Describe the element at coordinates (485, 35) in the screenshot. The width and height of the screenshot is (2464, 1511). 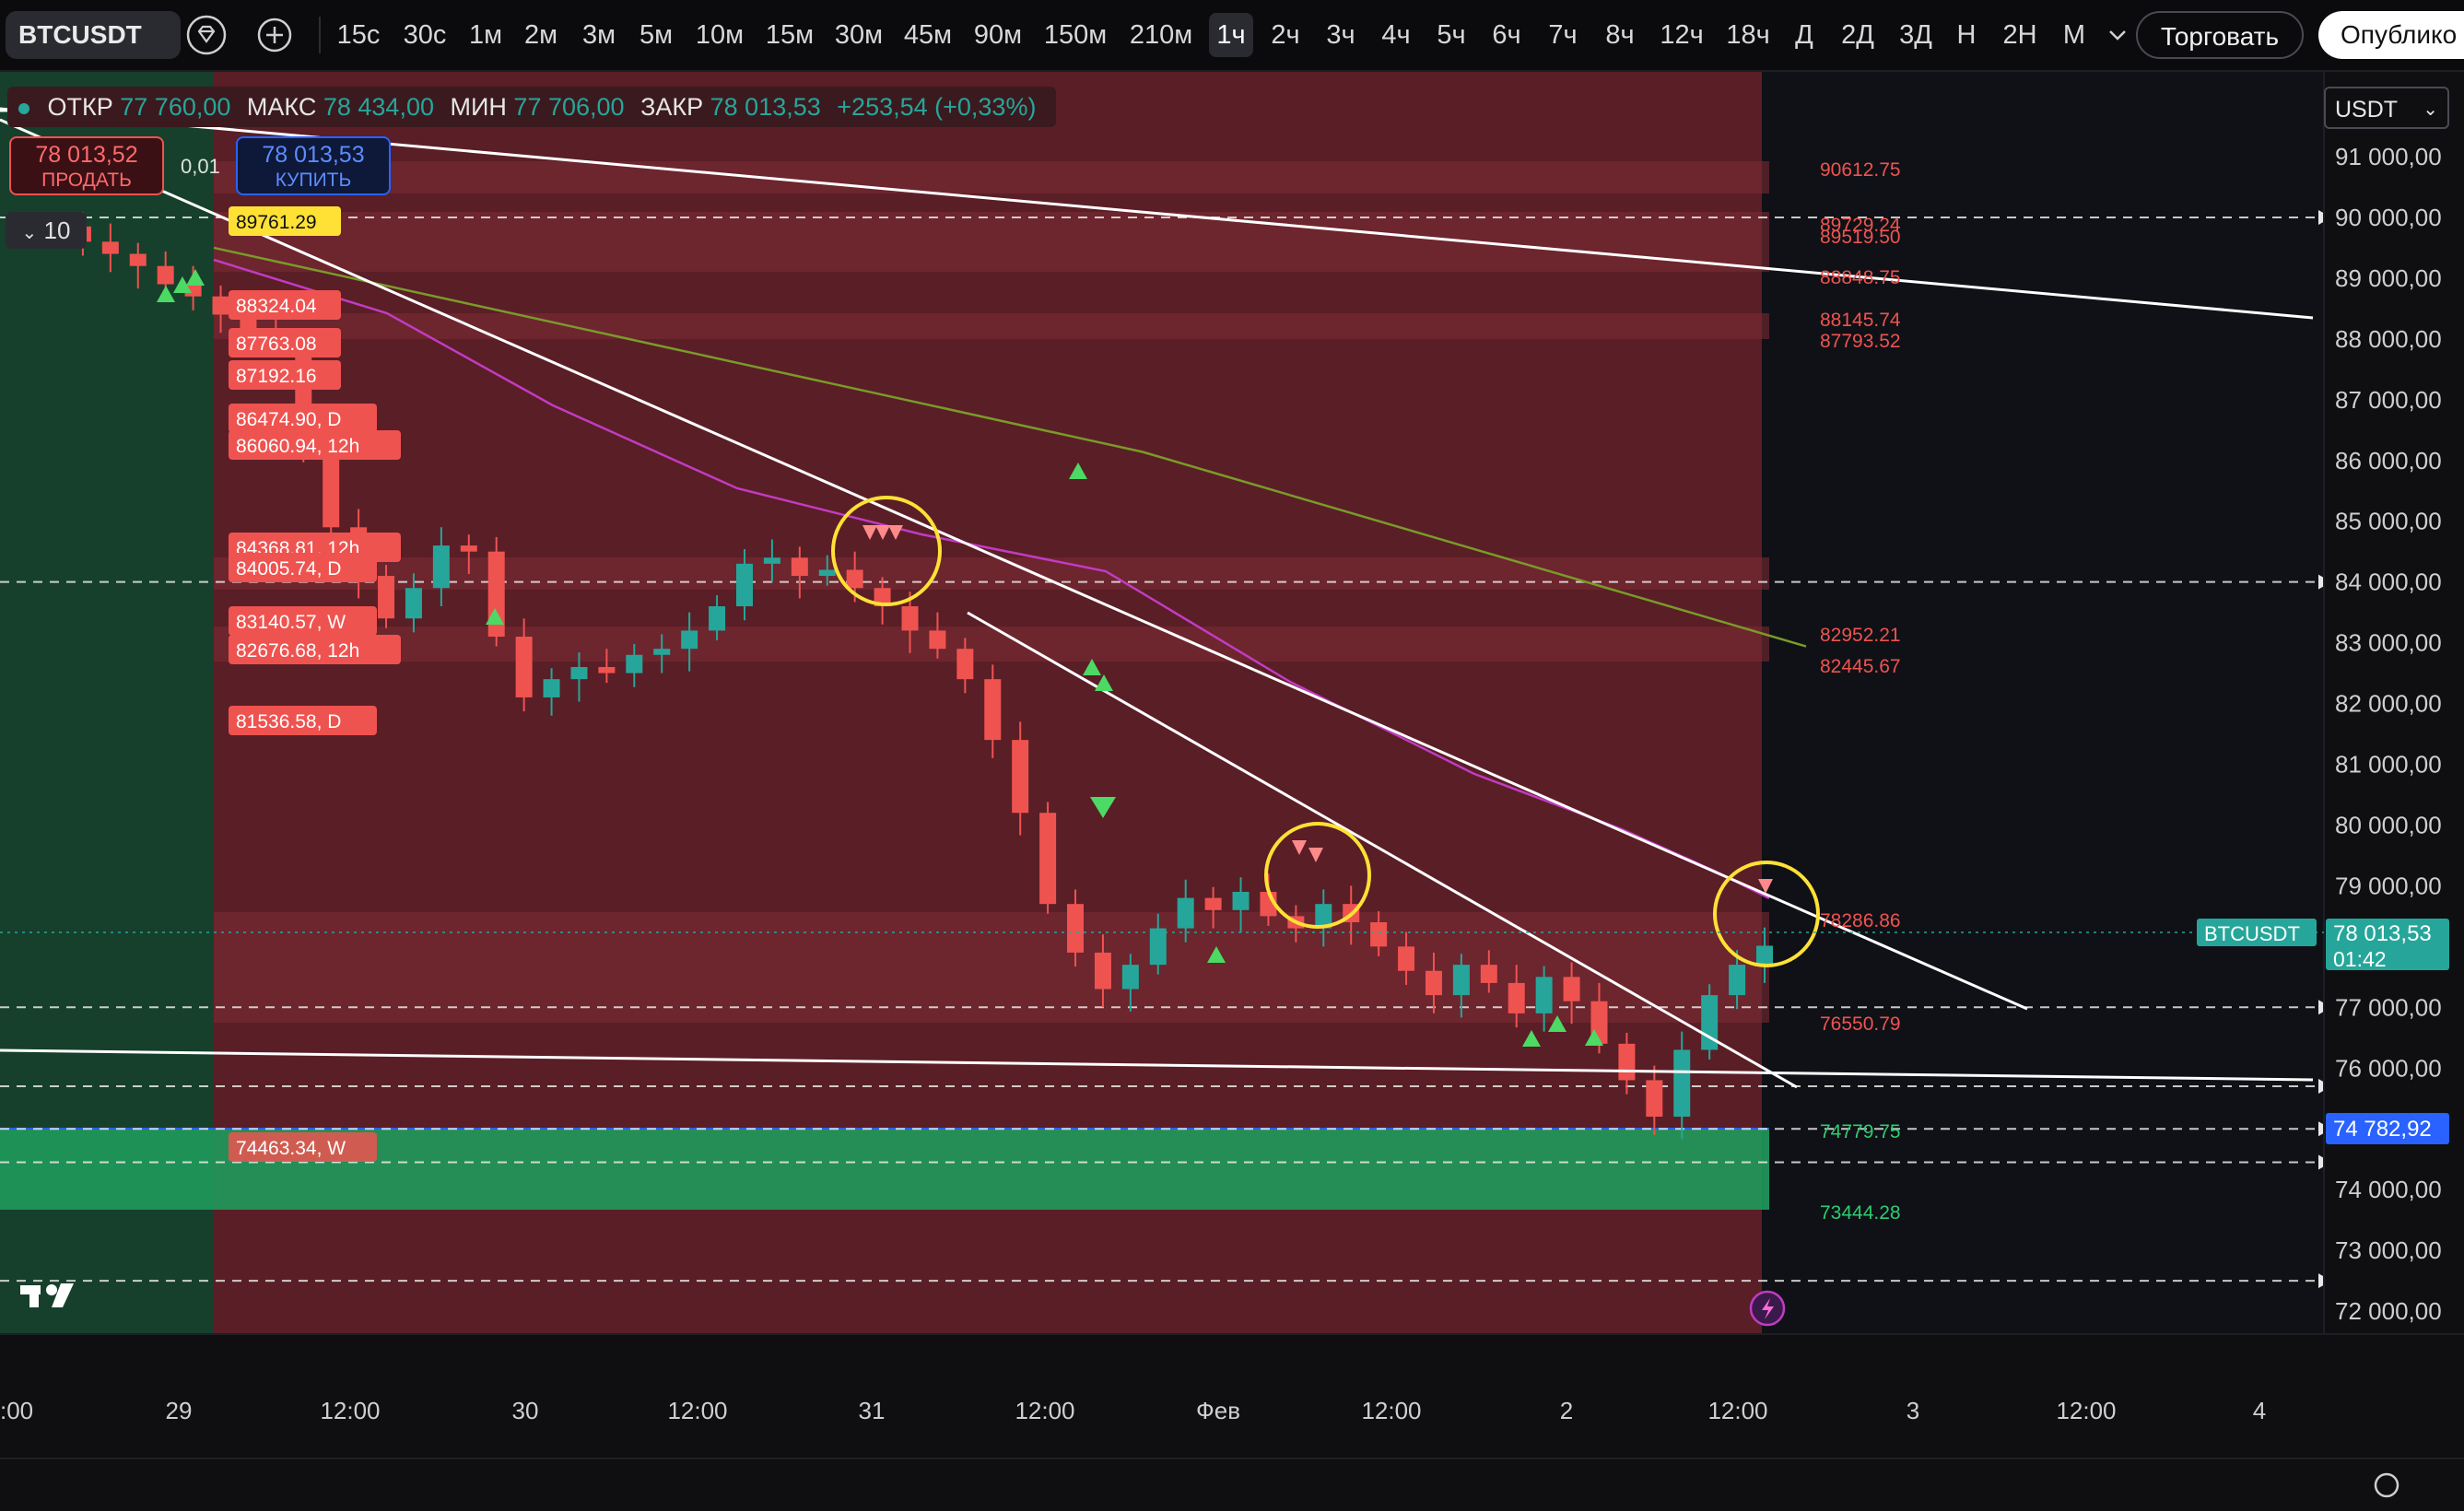
I see `interval-1м: 1м` at that location.